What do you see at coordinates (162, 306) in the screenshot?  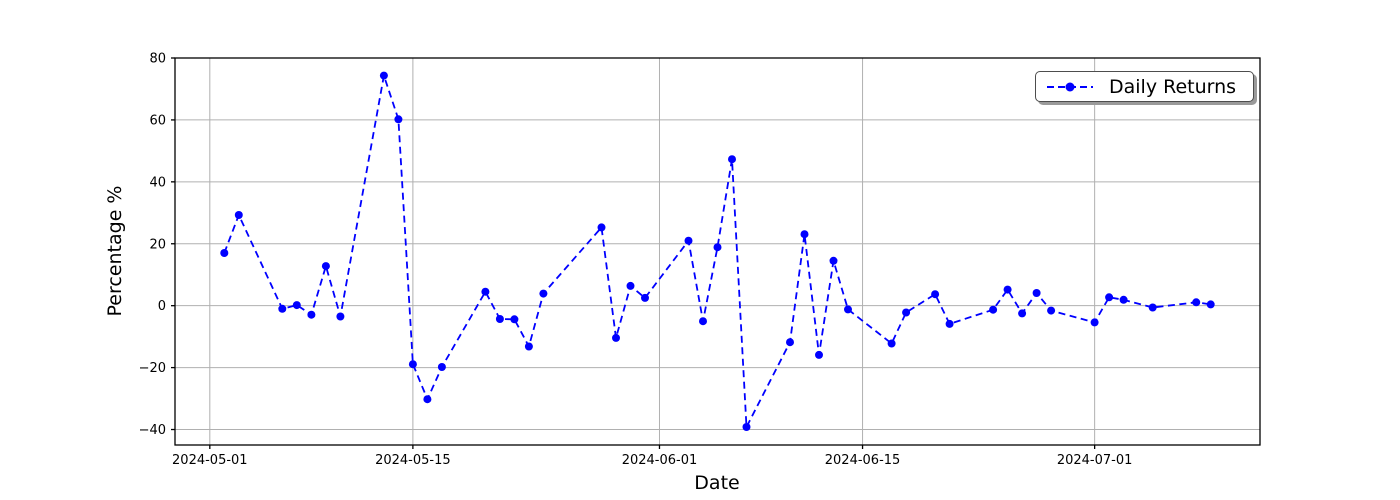 I see `y-tick-label: 0` at bounding box center [162, 306].